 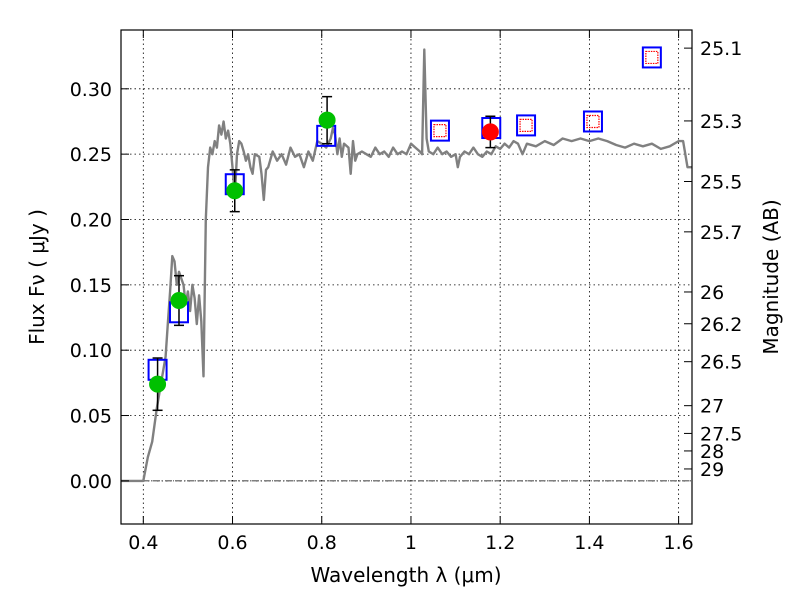 I want to click on x-tick-label: 1.6, so click(x=679, y=543).